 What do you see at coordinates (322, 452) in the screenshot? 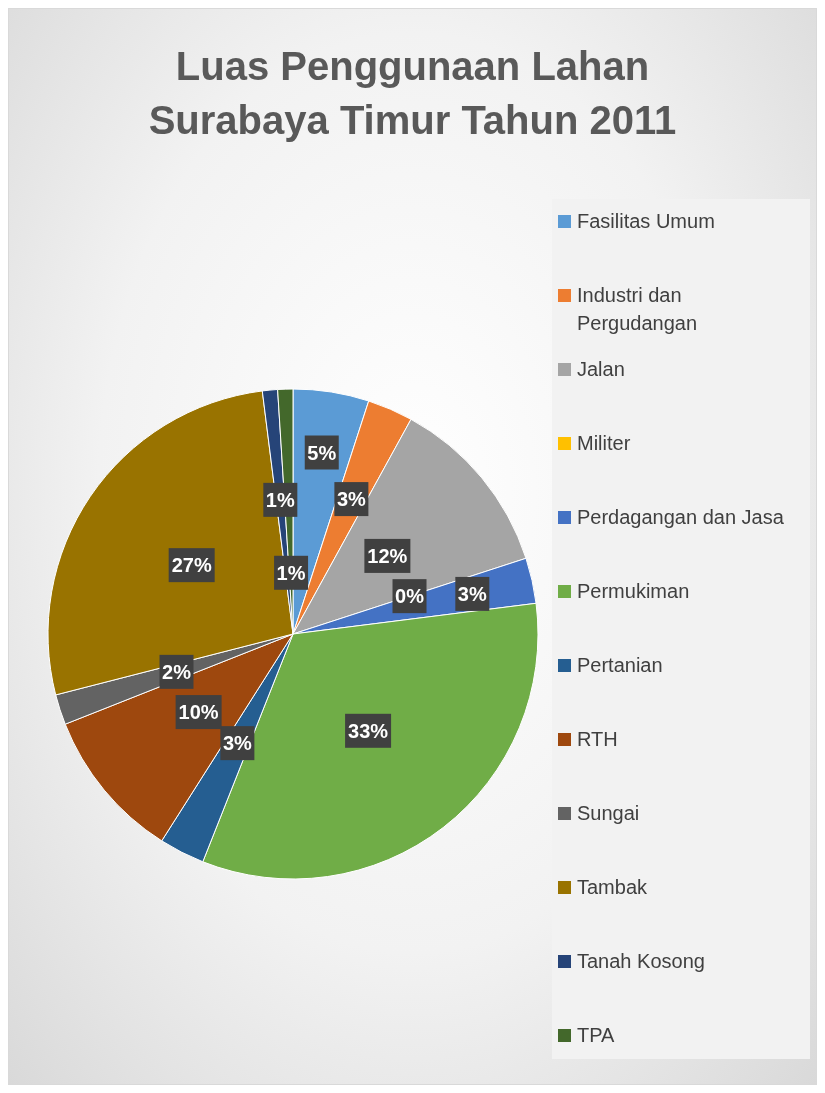
I see `data-label: 5%` at bounding box center [322, 452].